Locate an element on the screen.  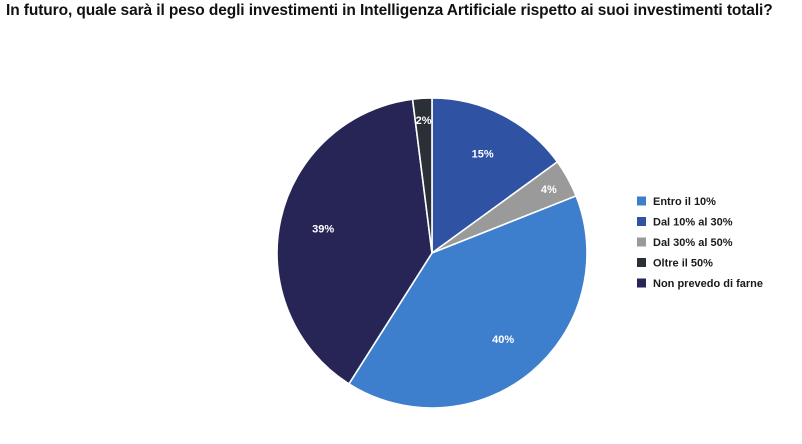
legend-label: Entro il 10% is located at coordinates (684, 202).